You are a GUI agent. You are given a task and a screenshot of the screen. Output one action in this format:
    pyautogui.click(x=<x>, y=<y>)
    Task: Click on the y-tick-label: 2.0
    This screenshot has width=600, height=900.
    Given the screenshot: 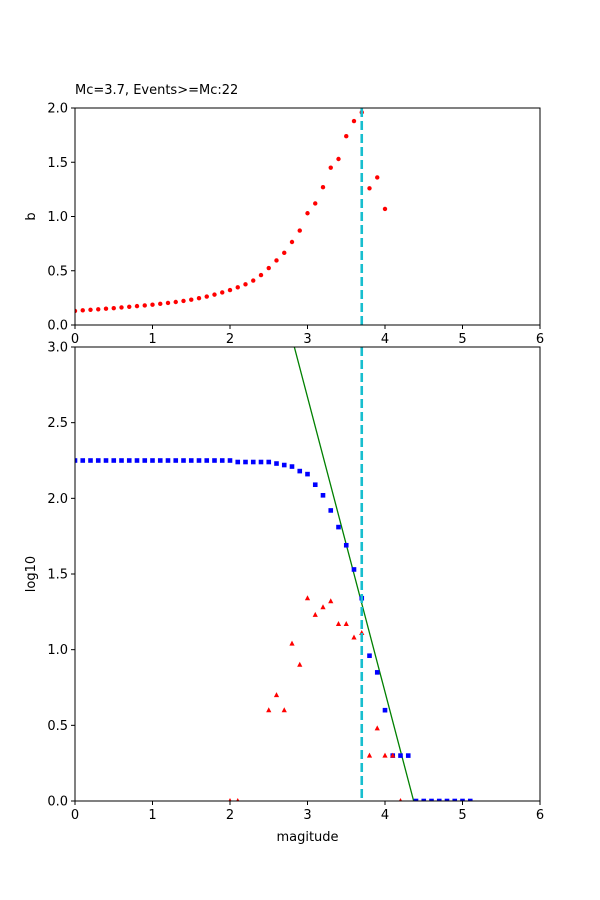 What is the action you would take?
    pyautogui.click(x=57, y=499)
    